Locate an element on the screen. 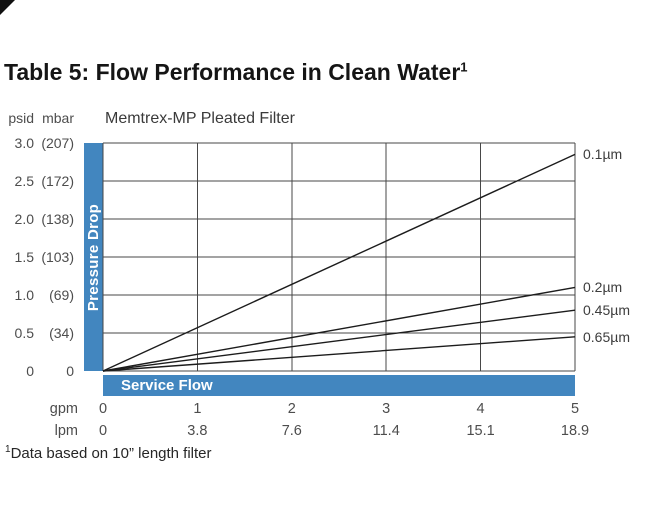 The width and height of the screenshot is (650, 517). y-tick-psid: 2.0 is located at coordinates (24, 219).